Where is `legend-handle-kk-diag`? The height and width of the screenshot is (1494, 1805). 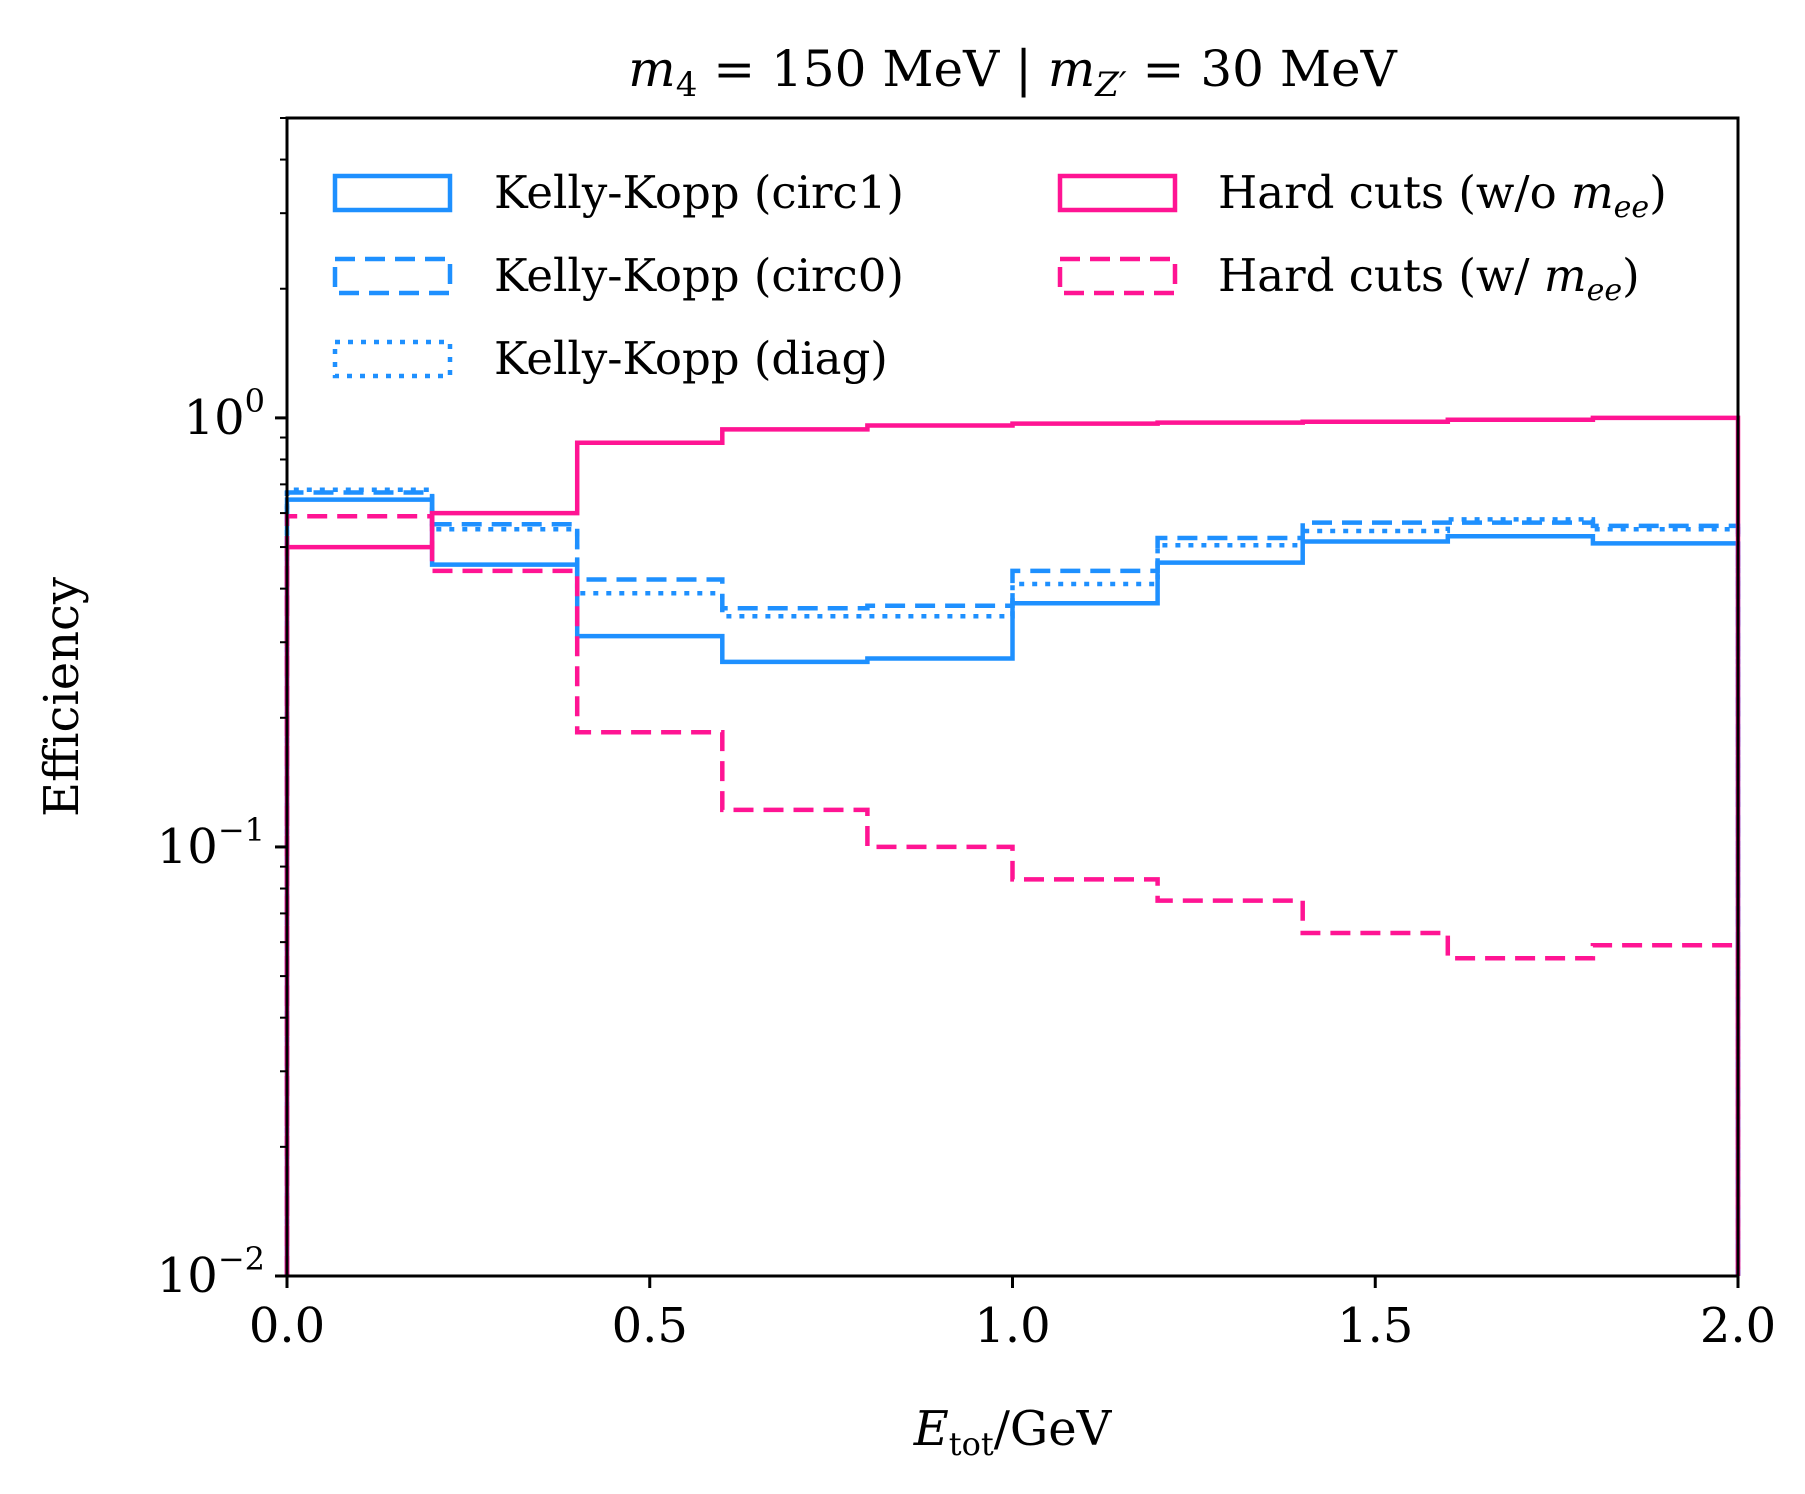 legend-handle-kk-diag is located at coordinates (392, 359).